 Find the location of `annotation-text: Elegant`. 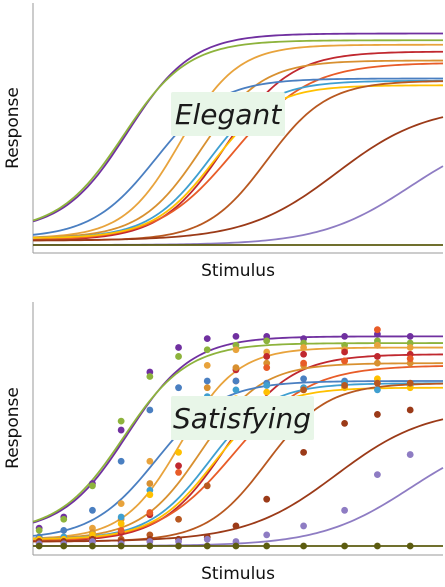

annotation-text: Elegant is located at coordinates (228, 114).